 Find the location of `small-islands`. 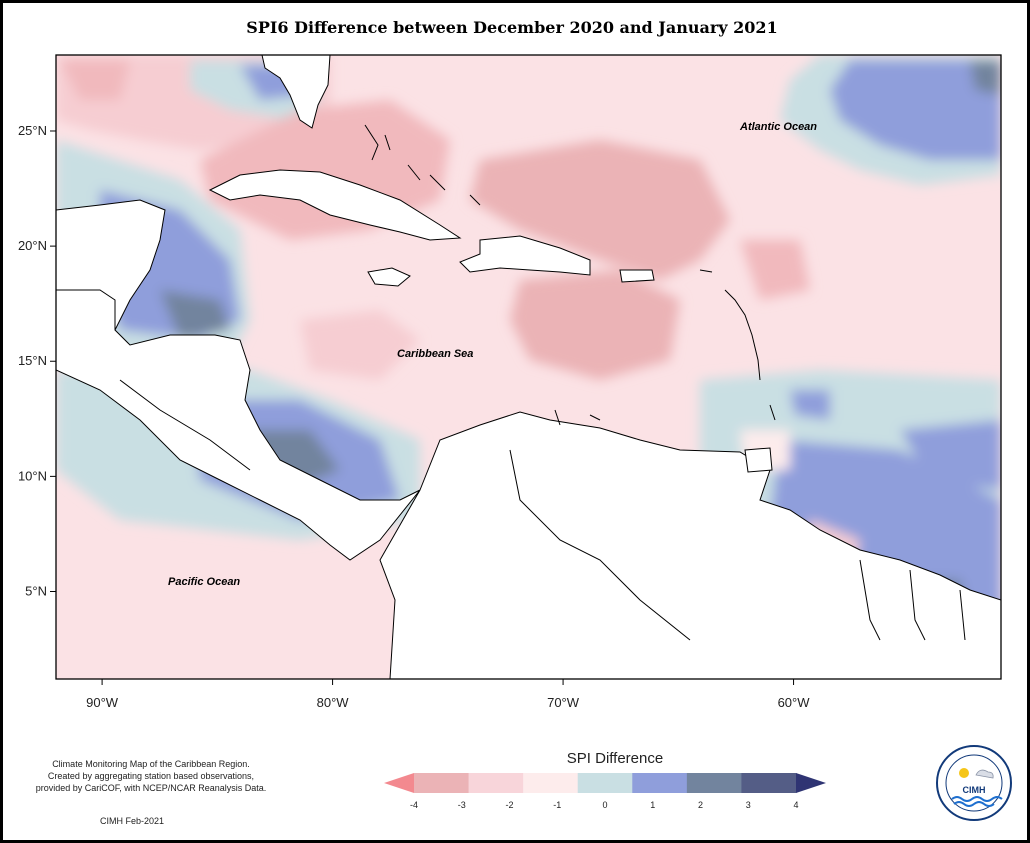

small-islands is located at coordinates (570, 275).